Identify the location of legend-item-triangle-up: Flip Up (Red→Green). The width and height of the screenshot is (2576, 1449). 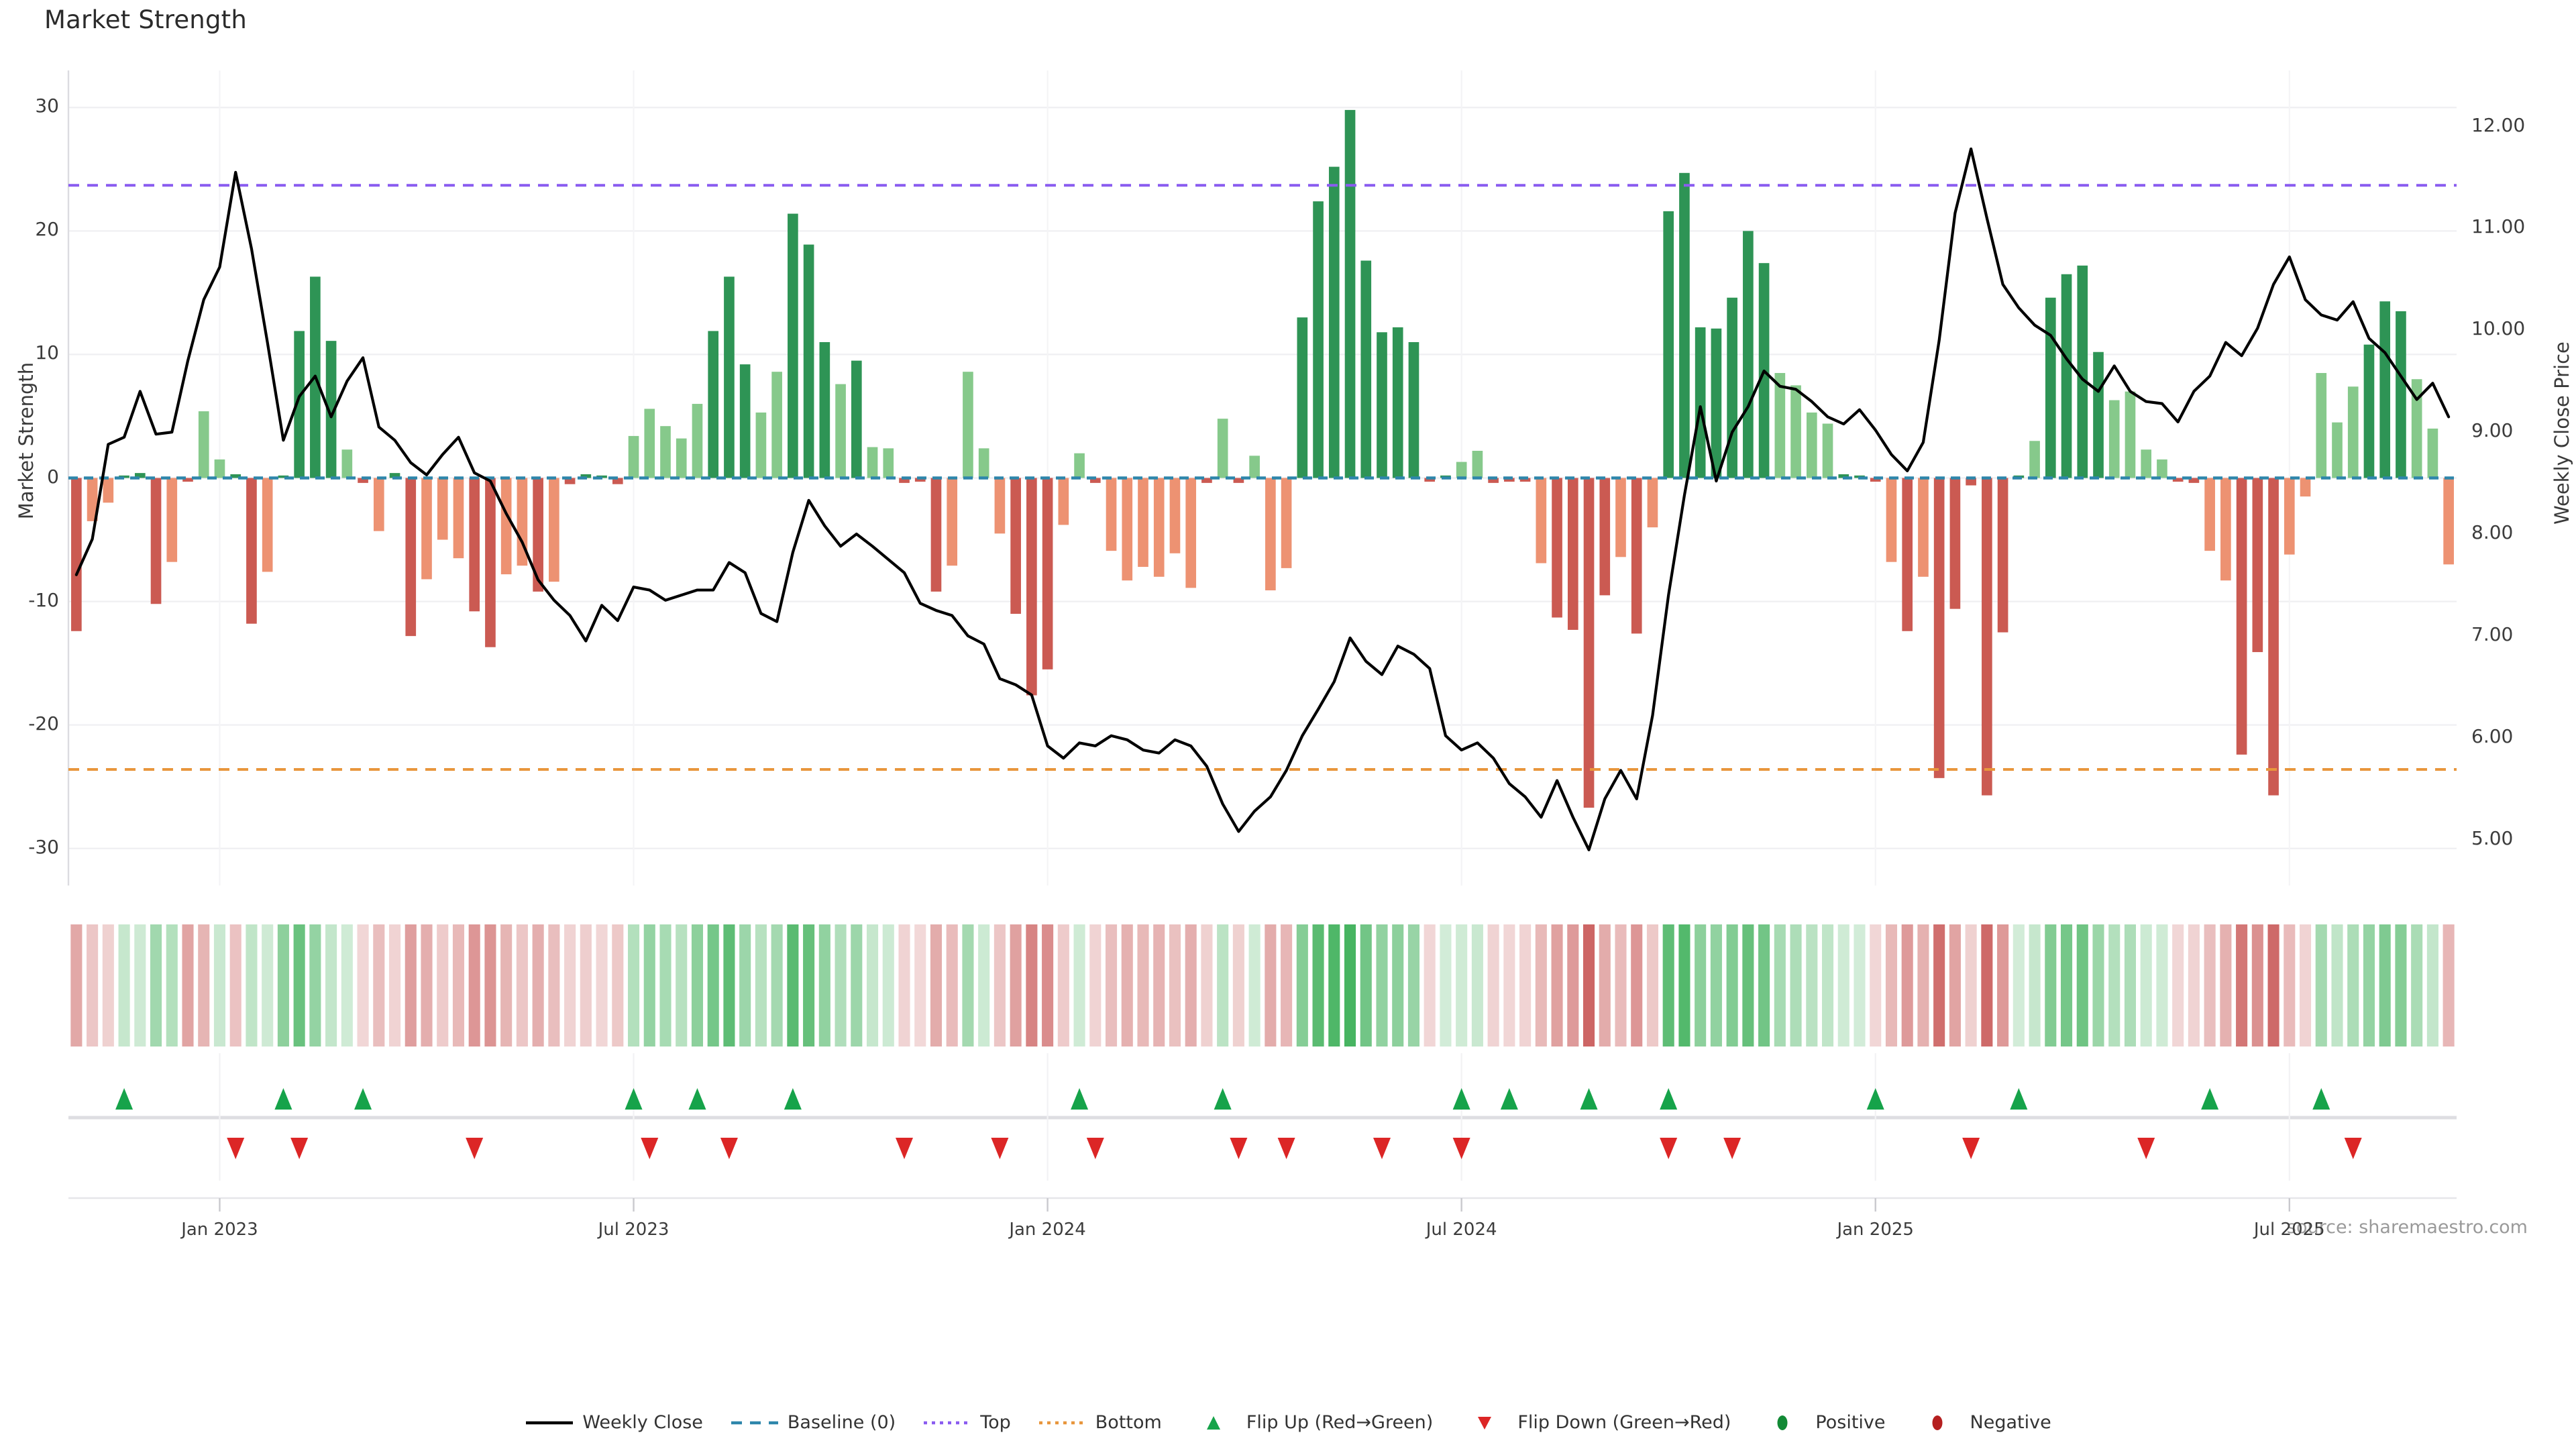
(1311, 1422).